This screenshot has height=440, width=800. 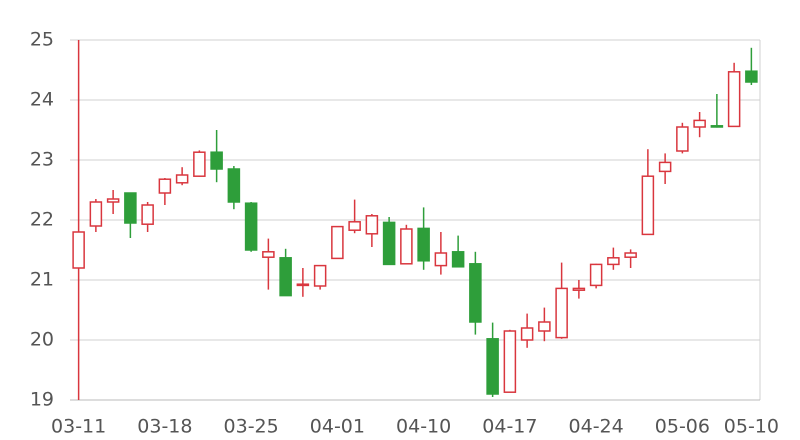 What do you see at coordinates (682, 427) in the screenshot?
I see `x-tick-label: 05-06` at bounding box center [682, 427].